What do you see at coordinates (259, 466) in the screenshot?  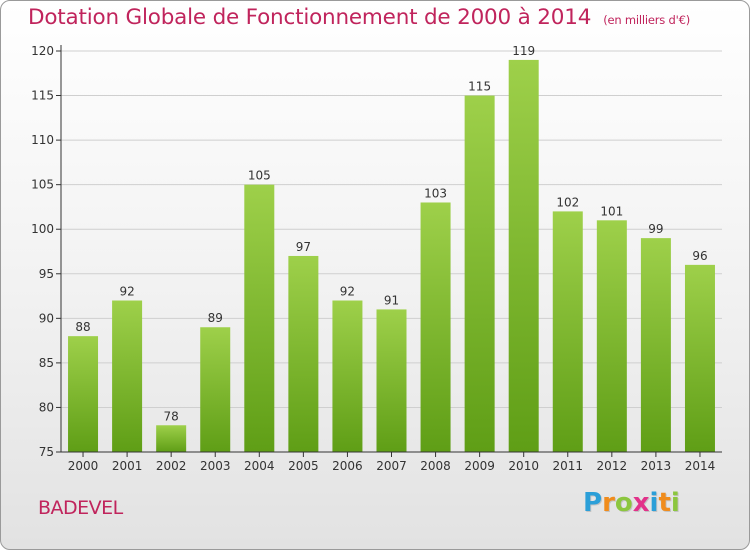 I see `x-tick-label: 2004` at bounding box center [259, 466].